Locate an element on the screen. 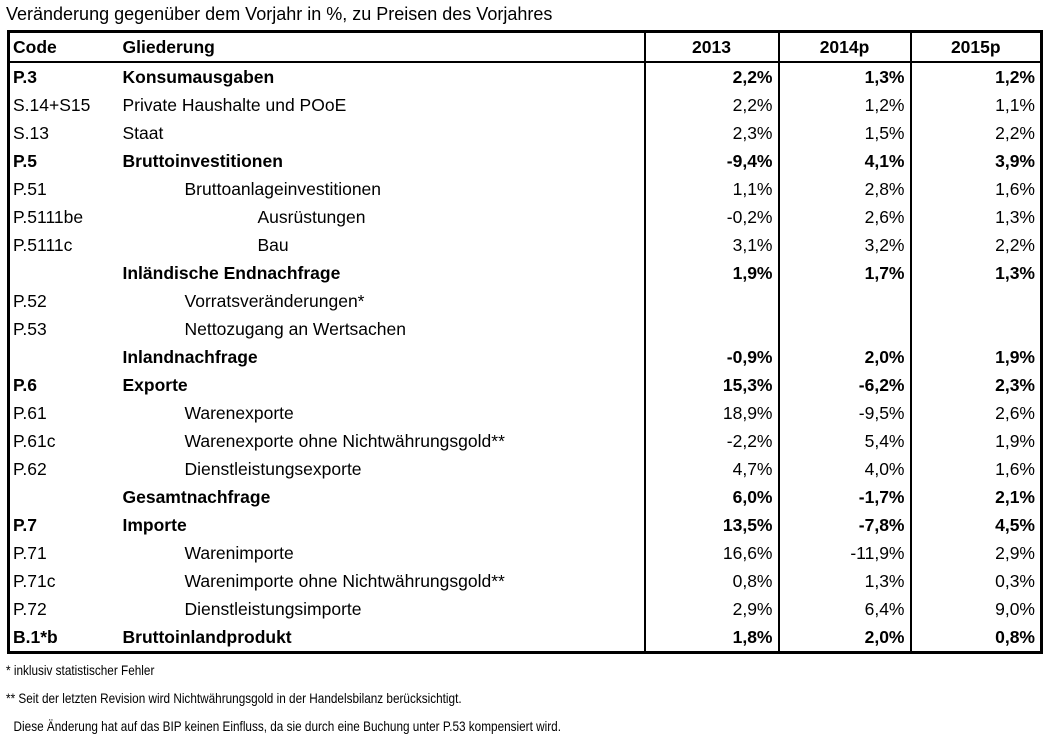 The width and height of the screenshot is (1049, 734). row-value-2013: 1,9% is located at coordinates (711, 273).